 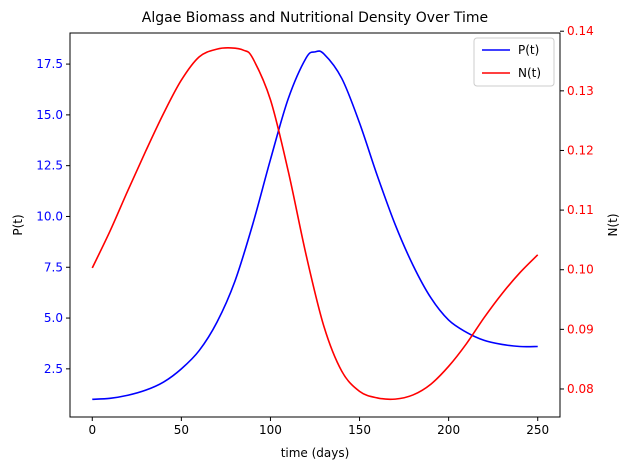 I want to click on legend-box, so click(x=514, y=62).